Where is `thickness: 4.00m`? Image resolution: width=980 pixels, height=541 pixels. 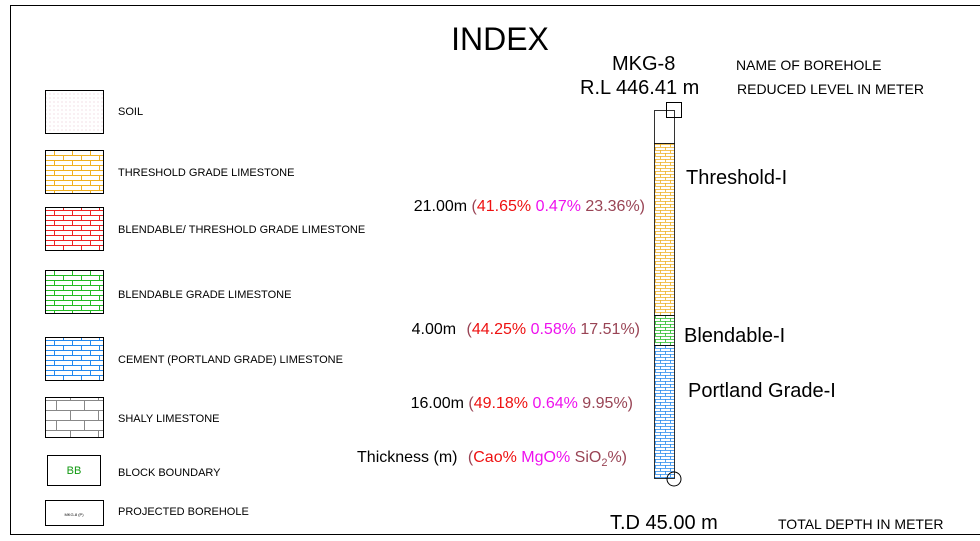 thickness: 4.00m is located at coordinates (434, 329).